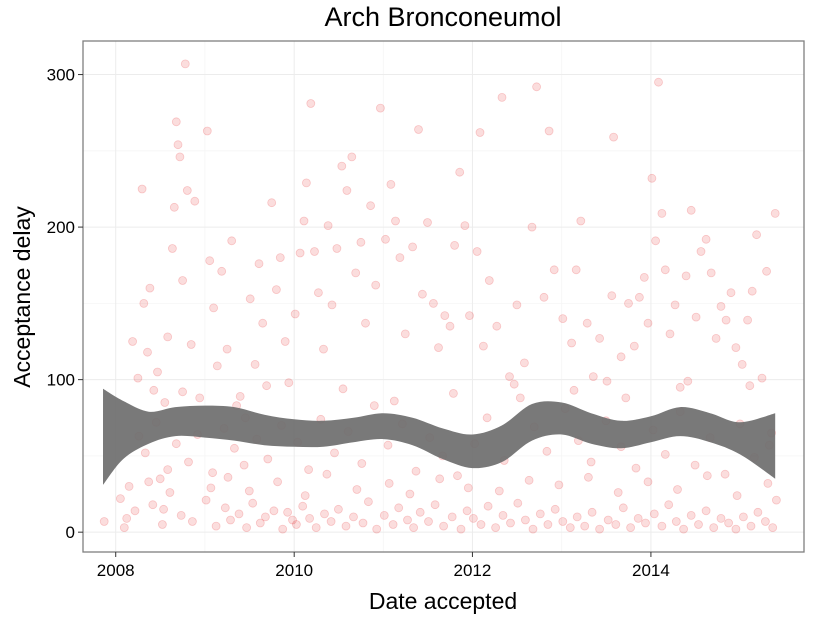 Image resolution: width=825 pixels, height=618 pixels. I want to click on chart-title: Arch Bronconeumol, so click(442, 17).